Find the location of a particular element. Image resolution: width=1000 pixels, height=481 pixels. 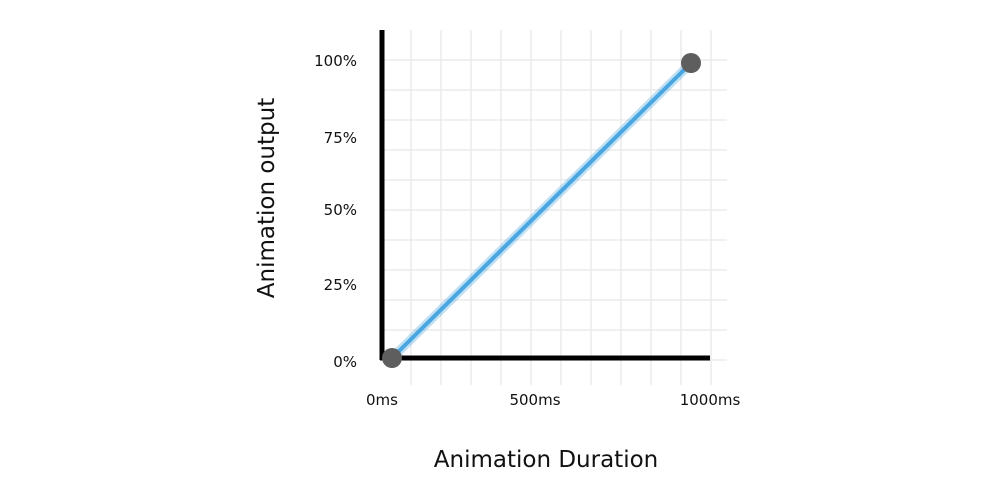

x-tick-label: 500ms is located at coordinates (534, 400).